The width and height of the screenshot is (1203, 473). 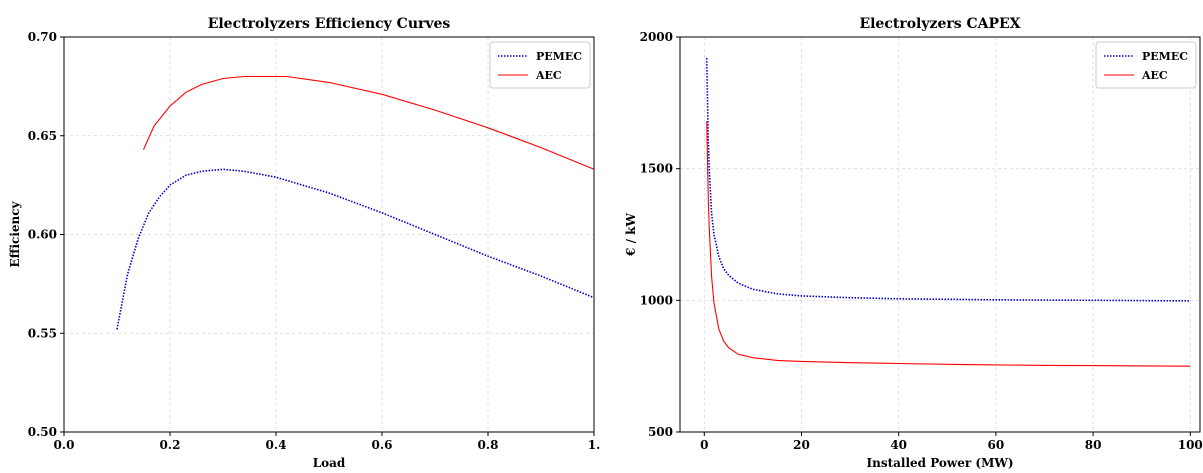 I want to click on y-tick-label: 2000, so click(x=656, y=37).